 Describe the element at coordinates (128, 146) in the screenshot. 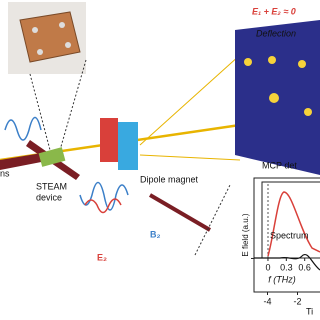

I see `magnet-blue` at that location.